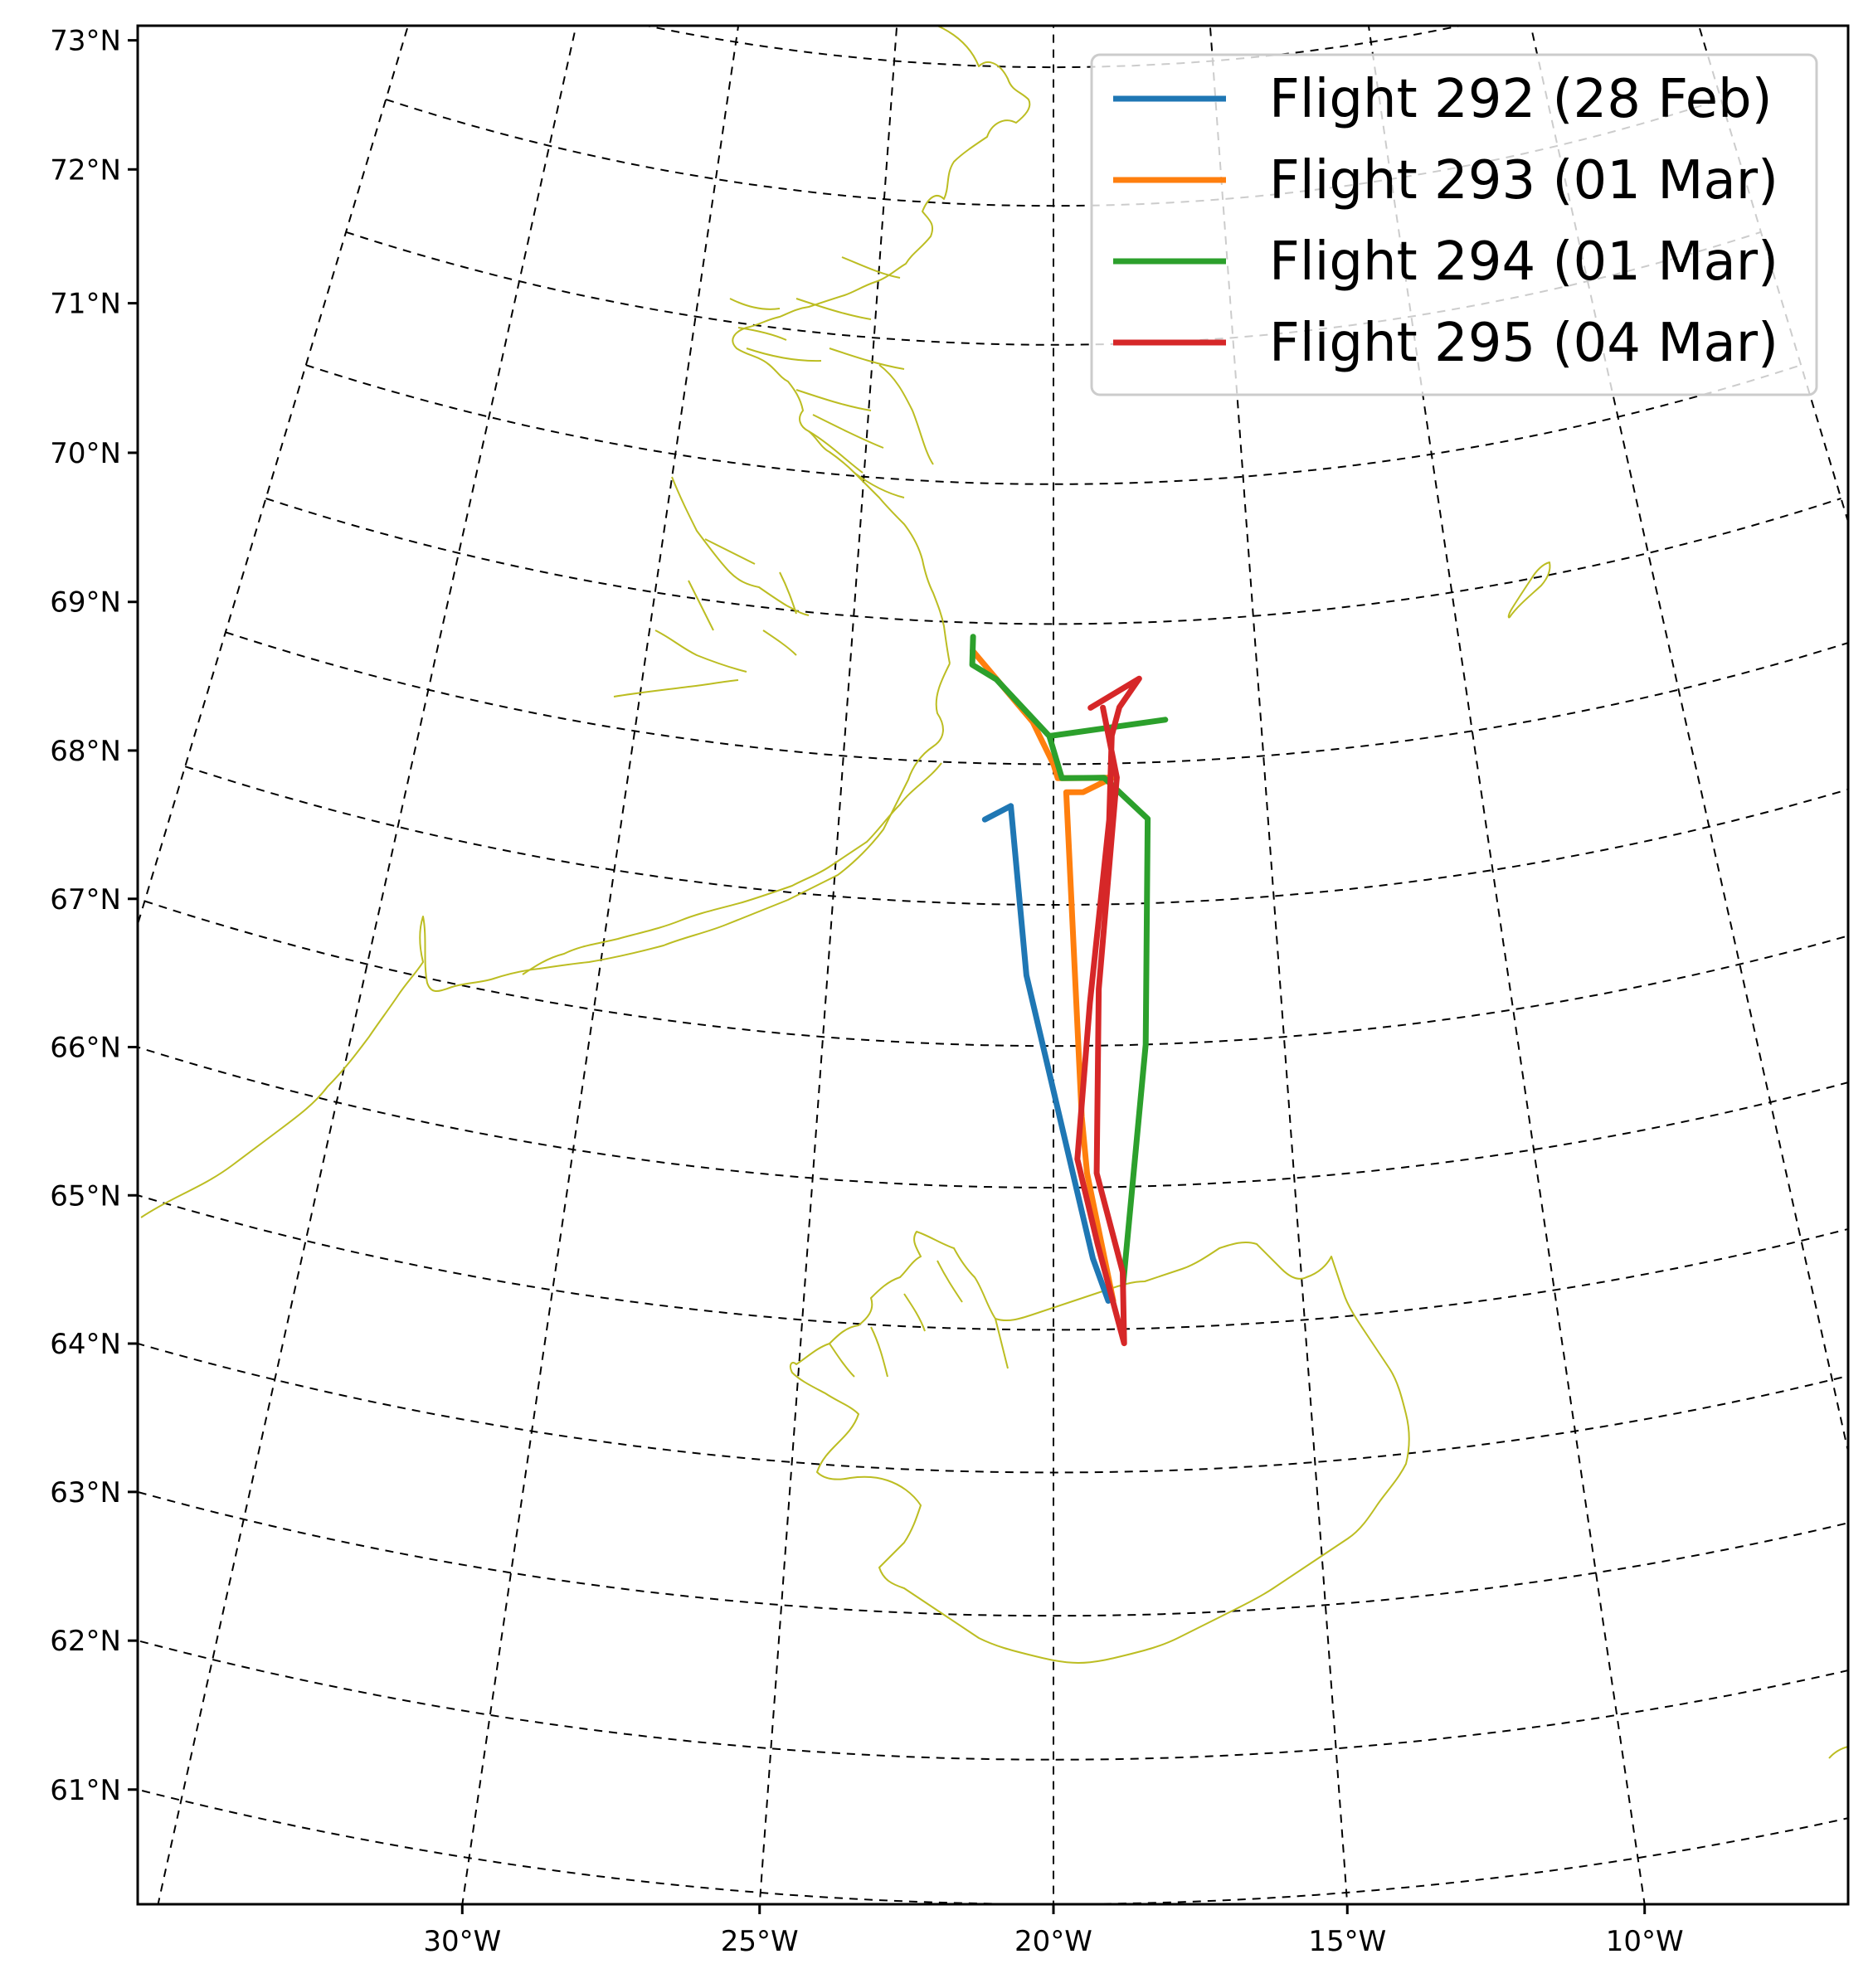 The image size is (1873, 1988). What do you see at coordinates (85, 1790) in the screenshot?
I see `lat-tick-label: 61°N` at bounding box center [85, 1790].